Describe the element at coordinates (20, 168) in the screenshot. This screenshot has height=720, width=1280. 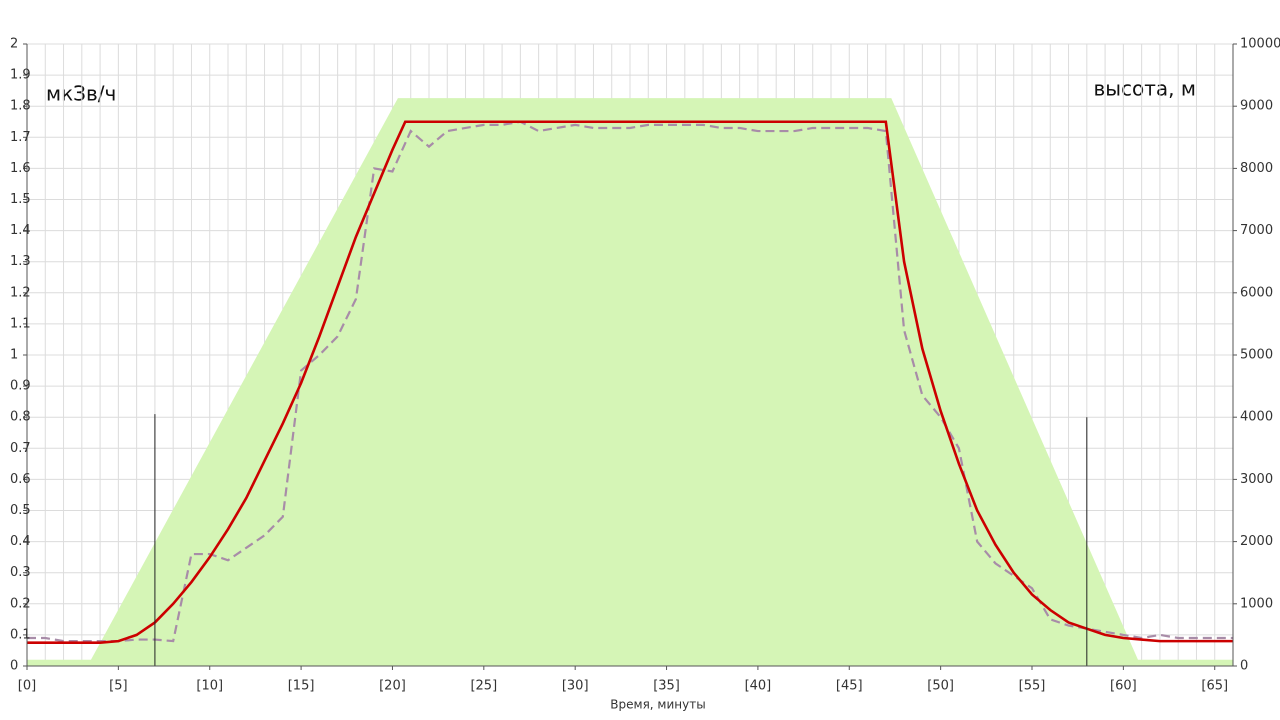
I see `y-tick-label: 1.6` at that location.